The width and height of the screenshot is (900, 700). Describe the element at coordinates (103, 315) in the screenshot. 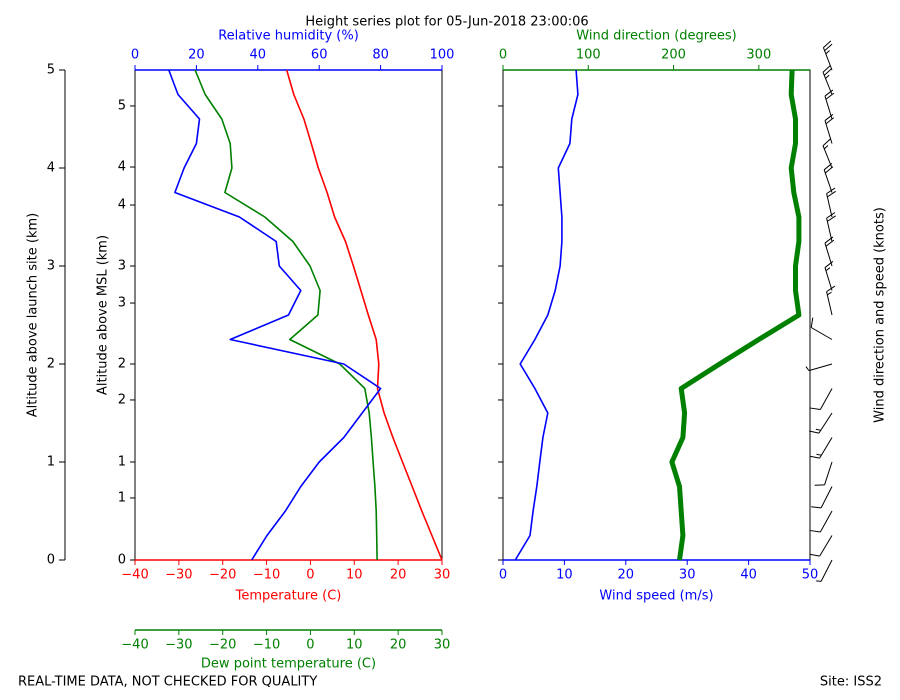

I see `axis-label: Altitude above MSL (km)` at that location.